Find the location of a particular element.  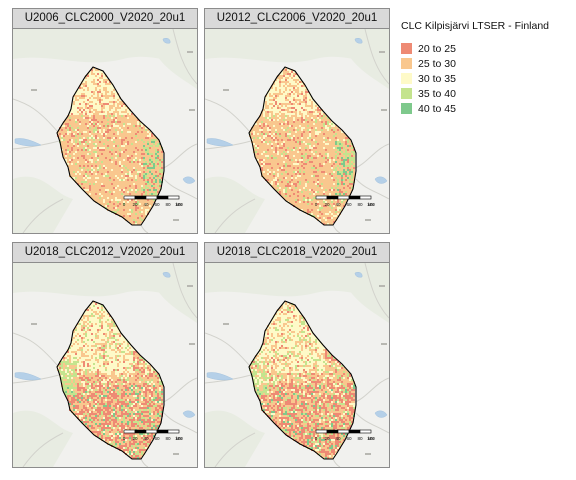

panel-title: U2012_CLC2006_V2020_20u1 is located at coordinates (297, 19).